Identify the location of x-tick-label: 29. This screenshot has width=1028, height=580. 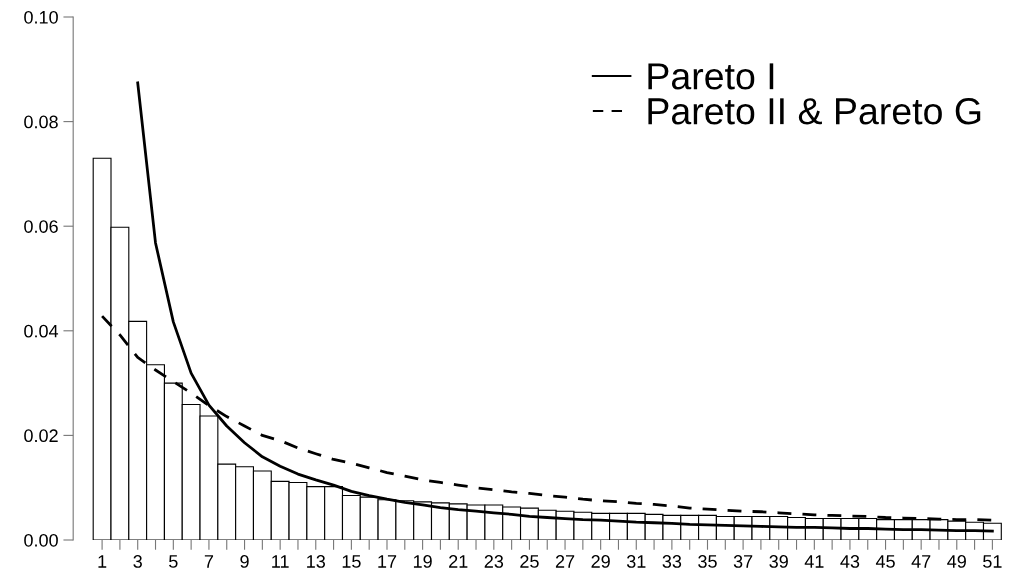
(600, 561).